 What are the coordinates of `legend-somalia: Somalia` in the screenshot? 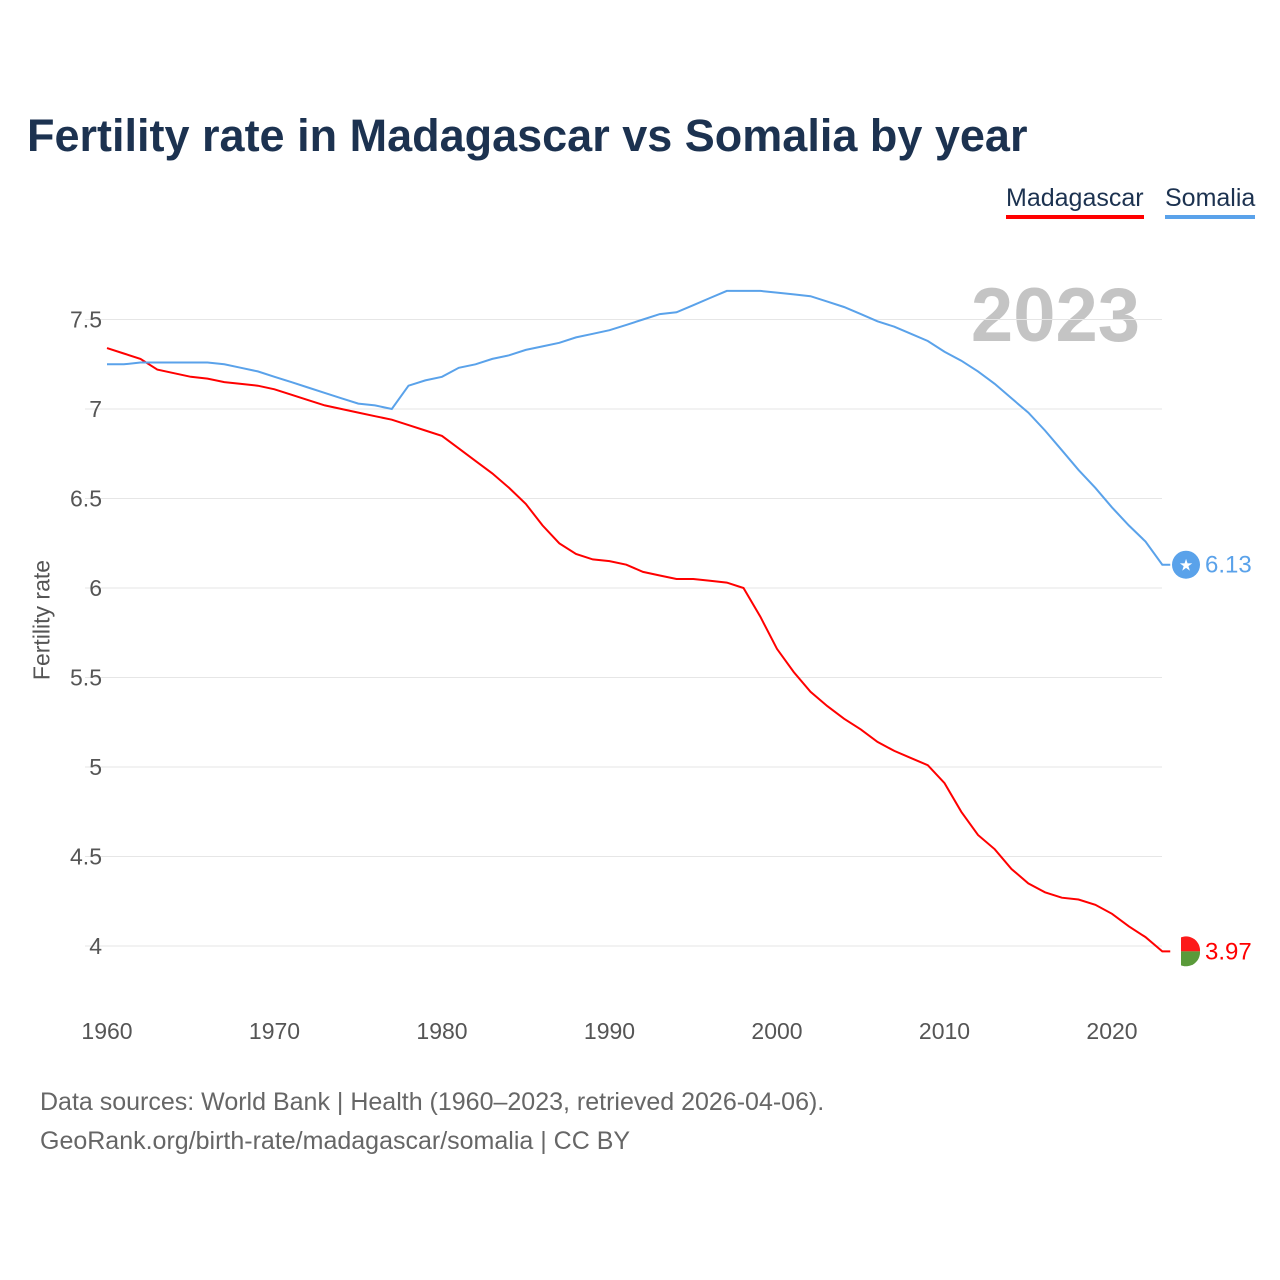 It's located at (1210, 201).